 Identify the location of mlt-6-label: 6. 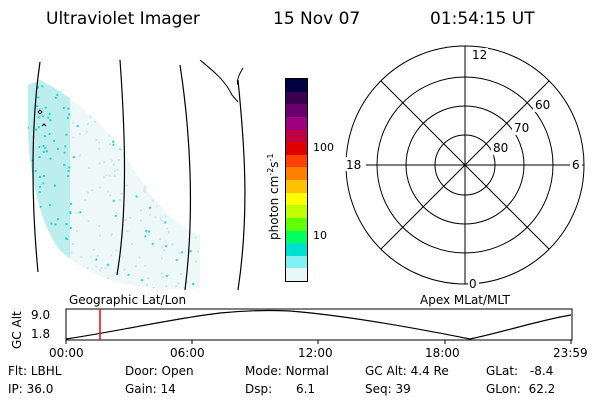
(576, 165).